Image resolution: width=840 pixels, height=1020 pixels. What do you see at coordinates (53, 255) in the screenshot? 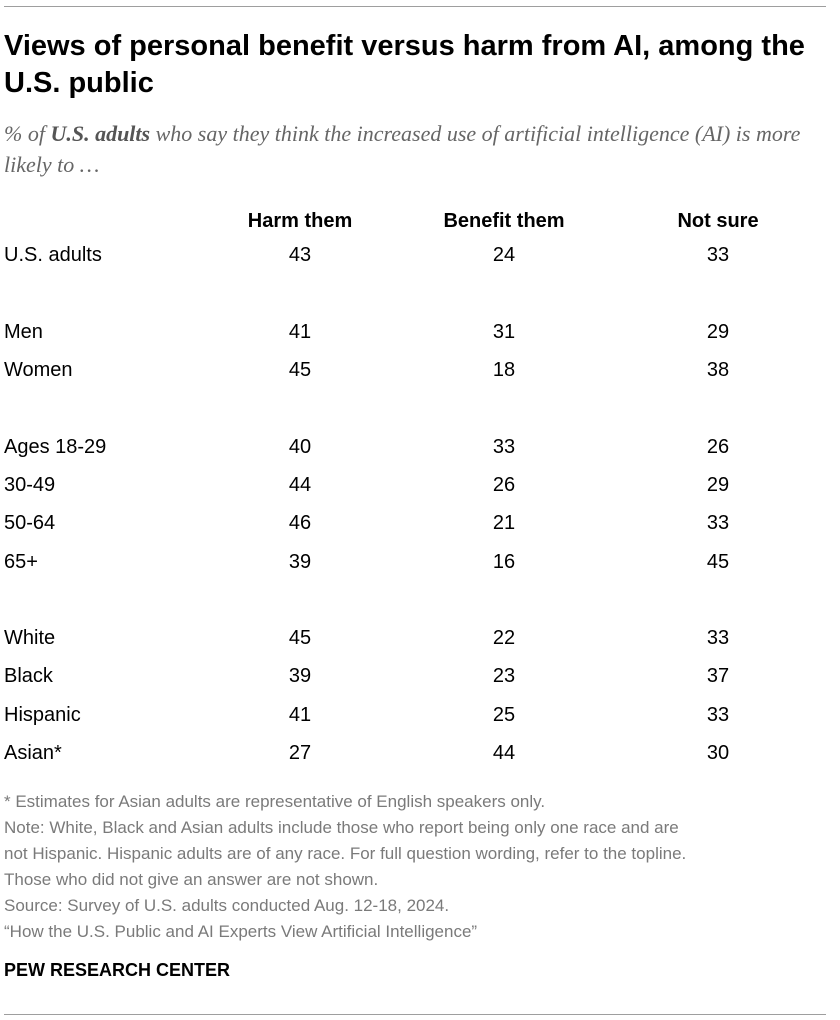
I see `row-label: U.S. adults` at bounding box center [53, 255].